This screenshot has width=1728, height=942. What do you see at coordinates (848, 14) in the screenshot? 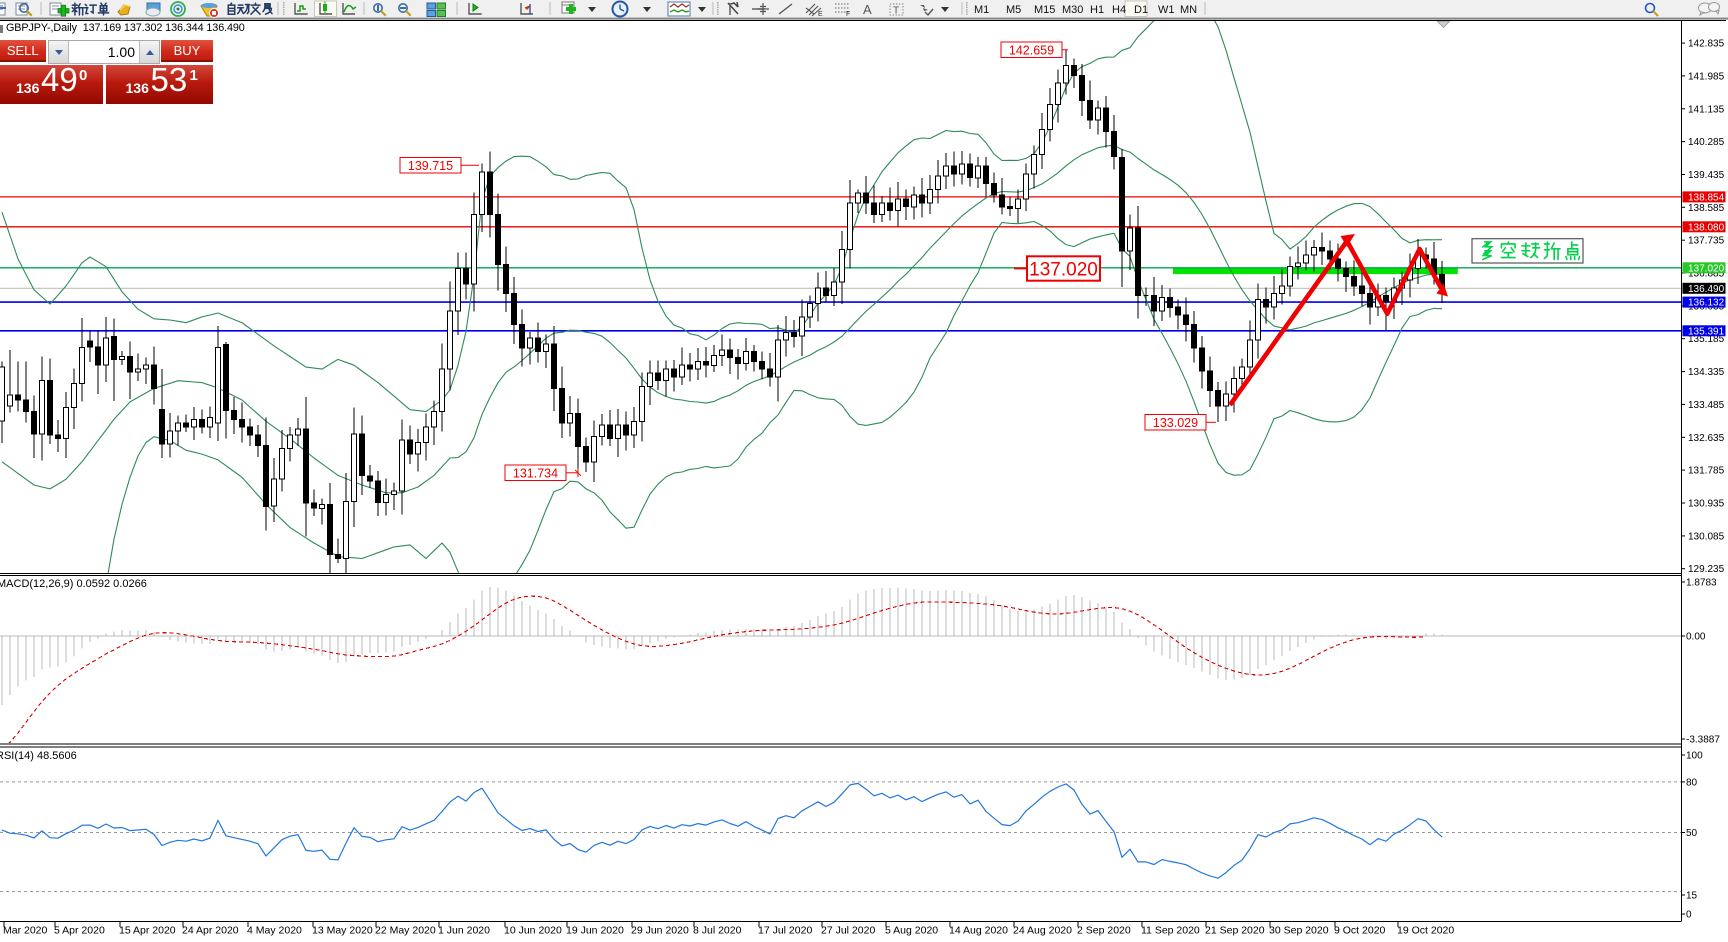
I see `svg-text: F` at bounding box center [848, 14].